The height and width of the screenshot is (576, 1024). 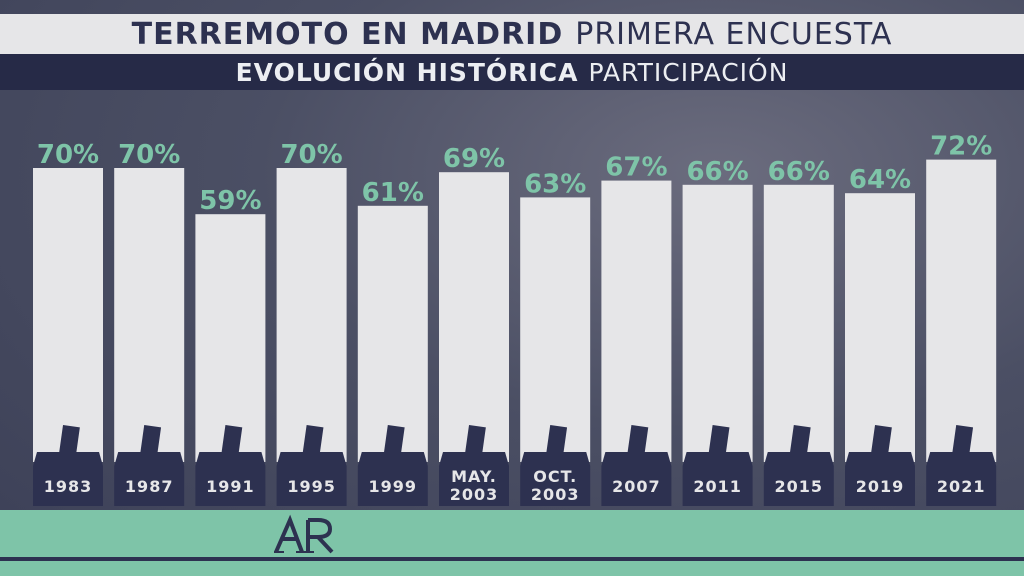 I want to click on chart-subtitle: EVOLUCIÓN HISTÓRICA PARTICIPACIÓN, so click(x=512, y=72).